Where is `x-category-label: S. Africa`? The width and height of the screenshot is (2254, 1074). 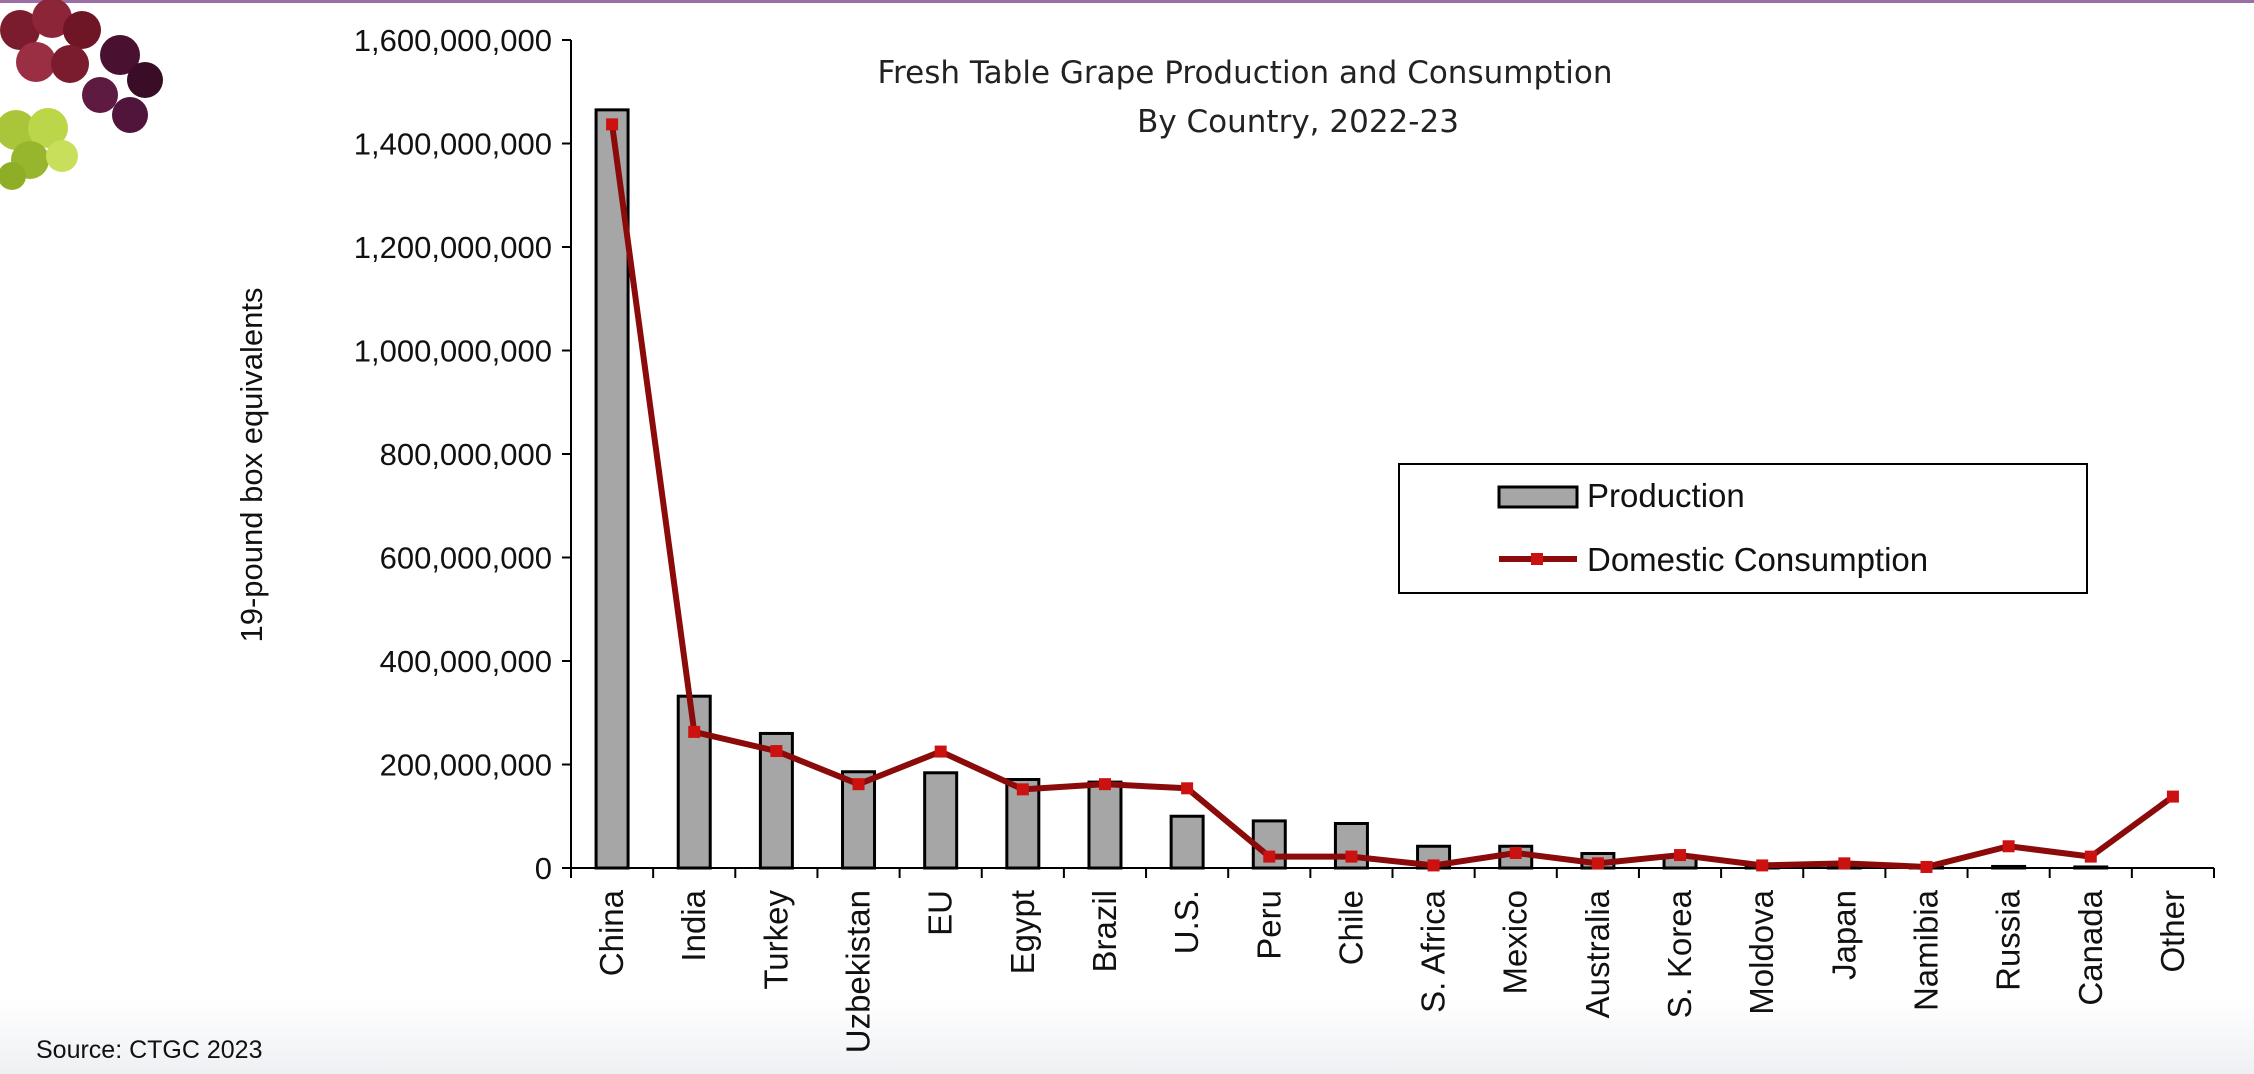 x-category-label: S. Africa is located at coordinates (1433, 951).